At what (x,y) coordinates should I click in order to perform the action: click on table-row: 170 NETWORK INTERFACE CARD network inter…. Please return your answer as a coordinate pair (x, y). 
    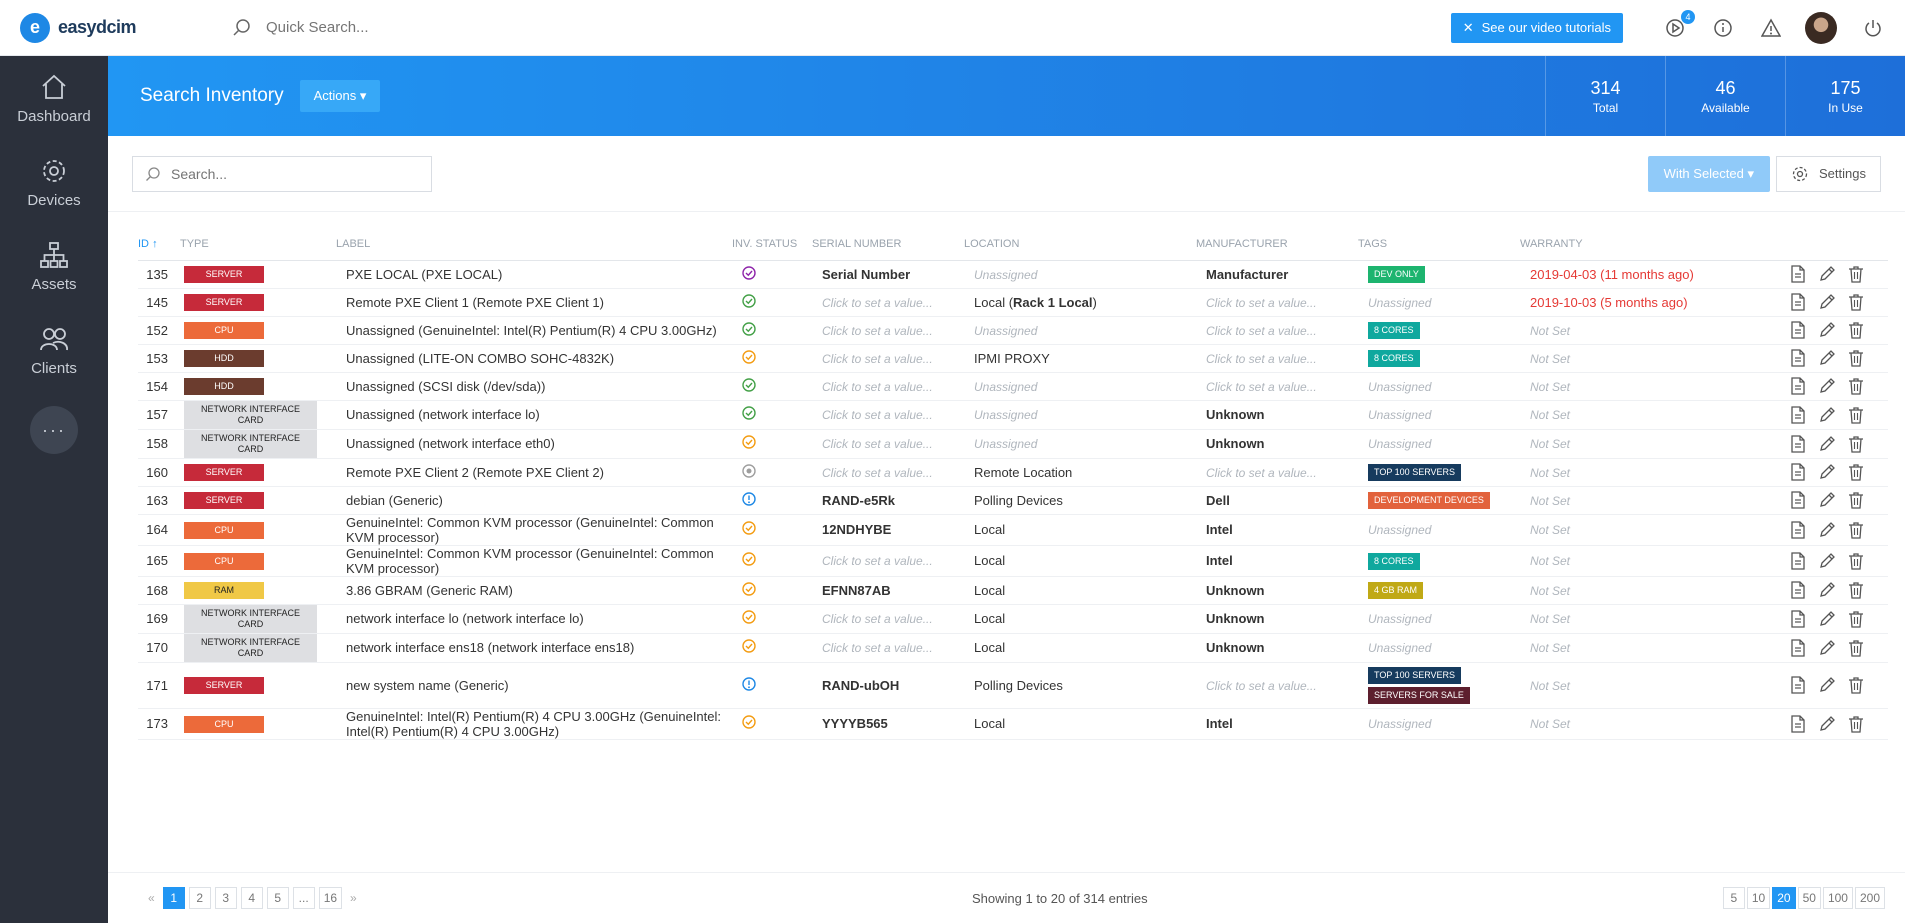
    Looking at the image, I should click on (1013, 647).